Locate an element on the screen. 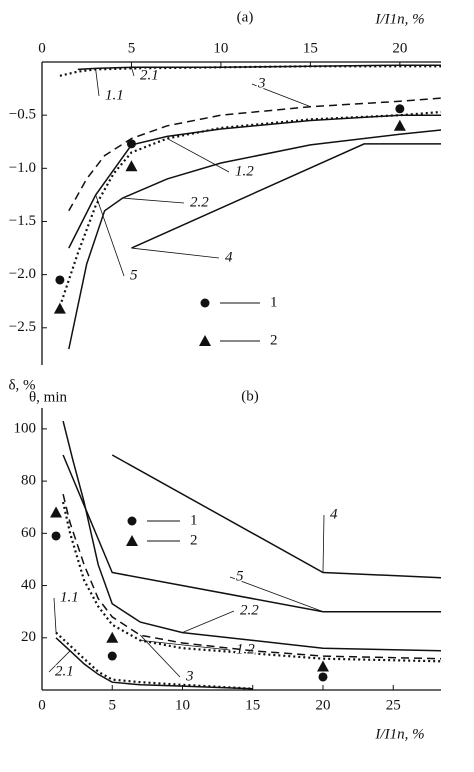  y-axis-label: δ, % is located at coordinates (21, 385).